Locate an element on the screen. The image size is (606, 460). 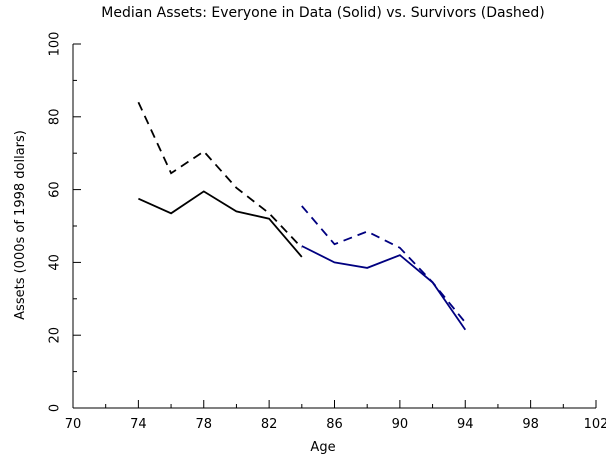
x-tick-label: 78 is located at coordinates (203, 424).